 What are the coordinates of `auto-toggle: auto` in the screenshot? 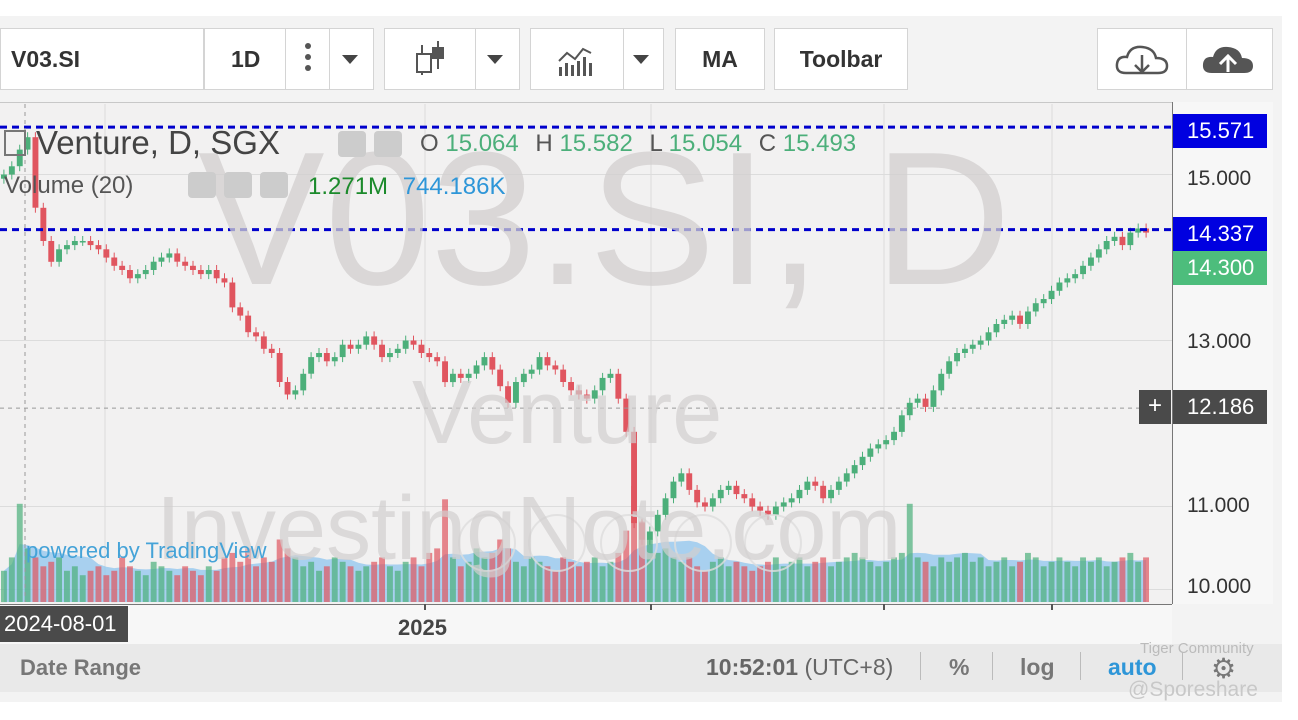 It's located at (1132, 667).